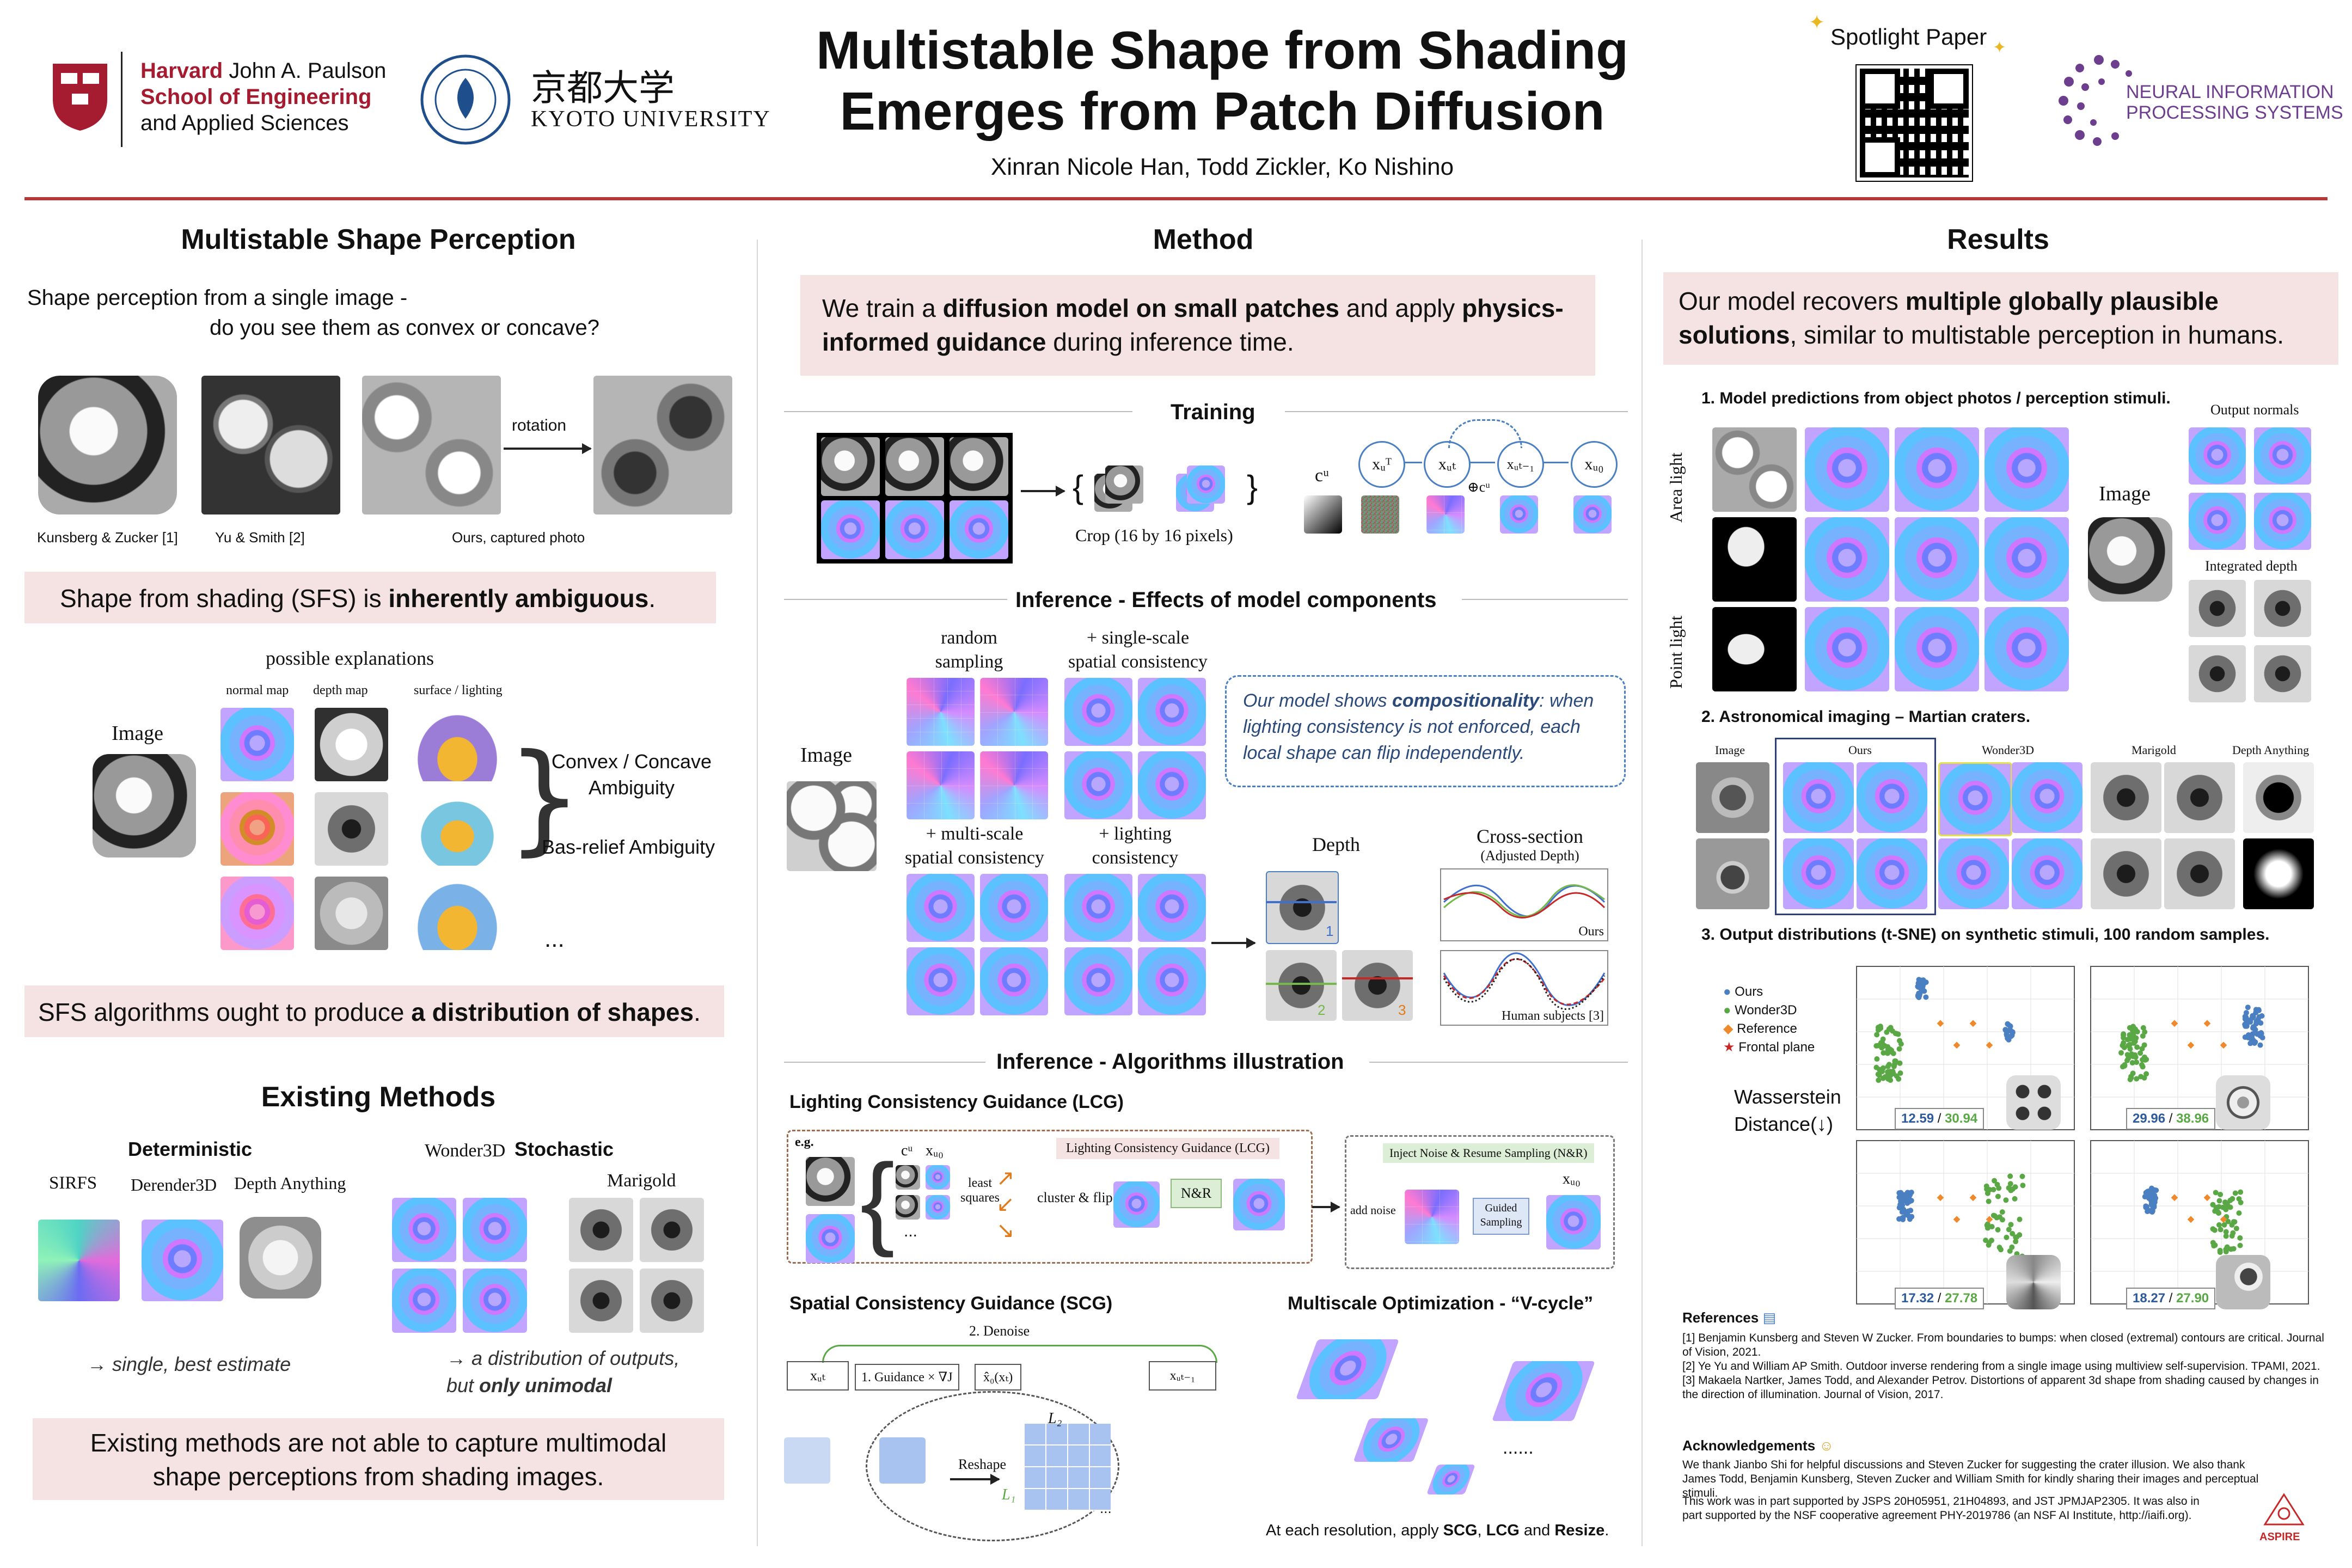 Image resolution: width=2352 pixels, height=1568 pixels. Describe the element at coordinates (1545, 599) in the screenshot. I see `inference-rule-right` at that location.